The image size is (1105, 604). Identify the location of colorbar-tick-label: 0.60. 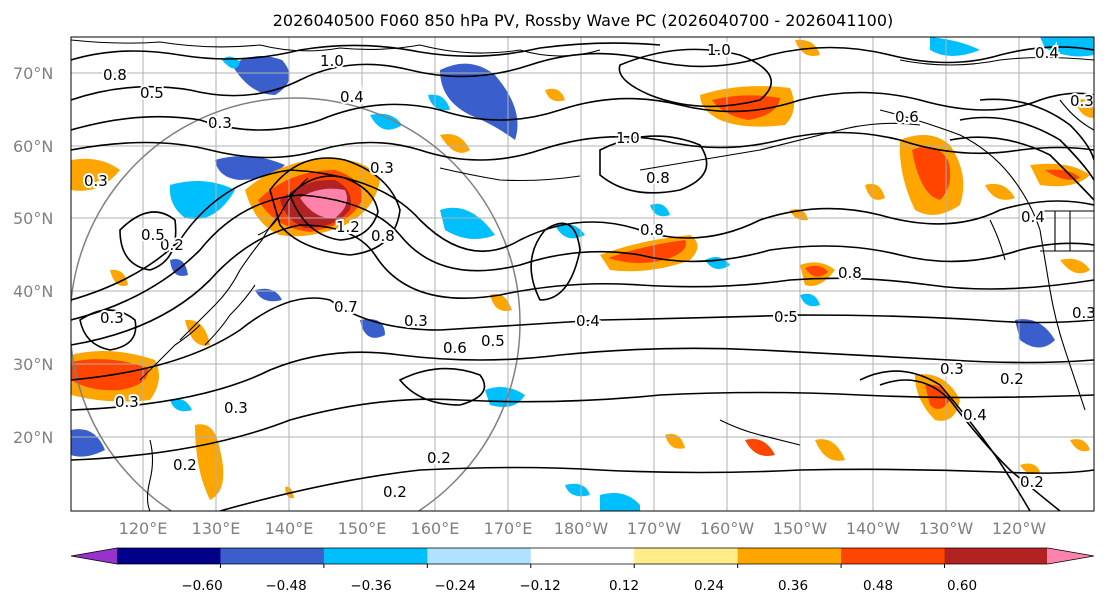
(962, 586).